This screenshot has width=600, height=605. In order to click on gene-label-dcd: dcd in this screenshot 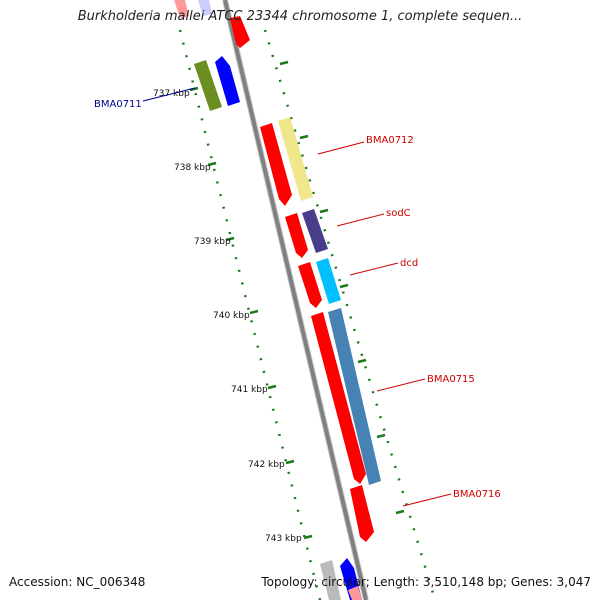, I will do `click(409, 263)`.